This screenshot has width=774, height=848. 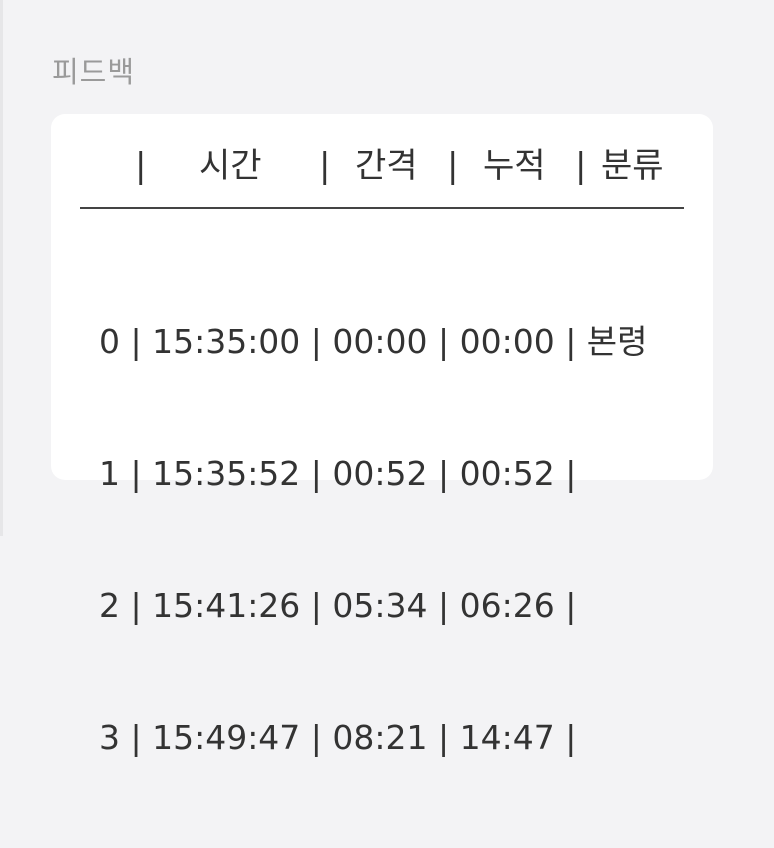 I want to click on log-row: 0 | 15:35:00 | 00:00 | 00:00 | 본령, so click(x=373, y=341).